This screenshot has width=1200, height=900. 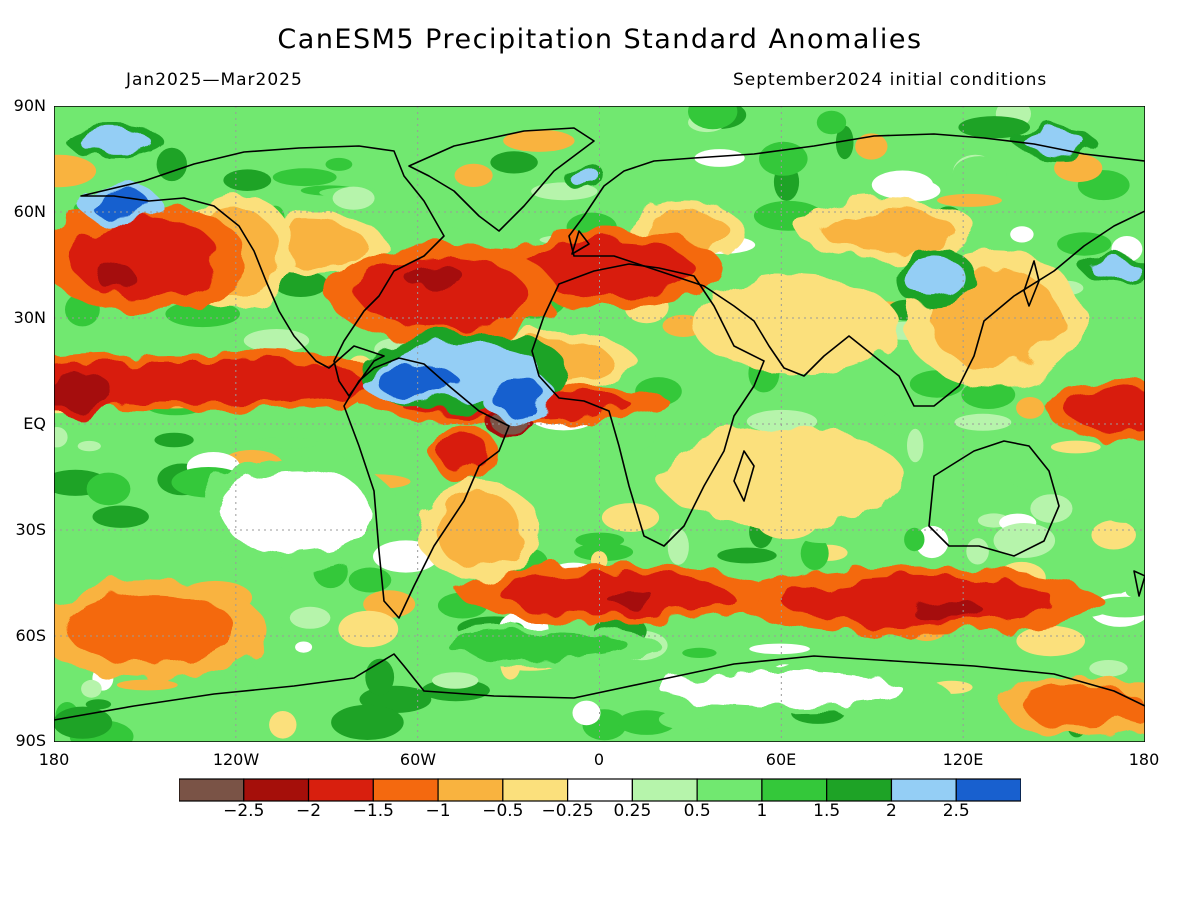 What do you see at coordinates (29, 317) in the screenshot?
I see `lat-label-30n: 30N` at bounding box center [29, 317].